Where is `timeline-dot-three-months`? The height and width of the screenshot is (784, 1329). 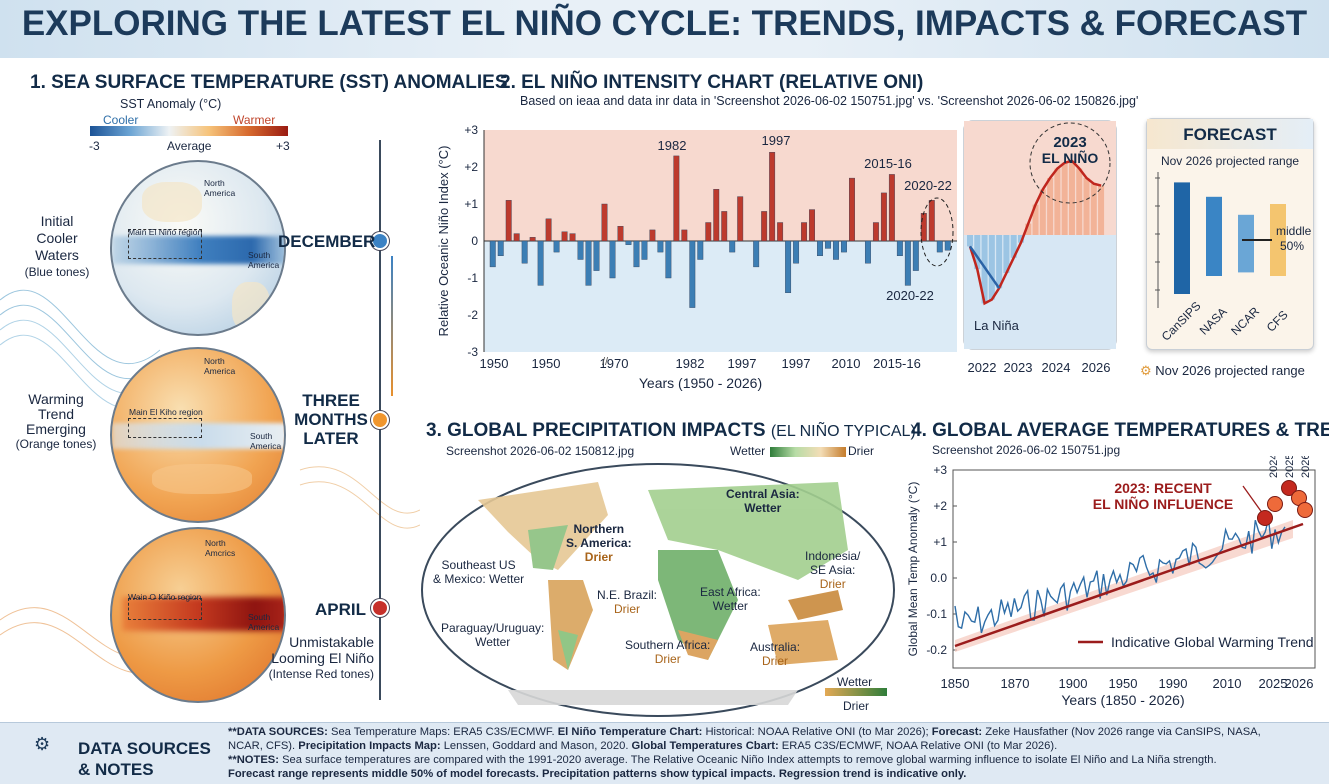
timeline-dot-three-months is located at coordinates (380, 420).